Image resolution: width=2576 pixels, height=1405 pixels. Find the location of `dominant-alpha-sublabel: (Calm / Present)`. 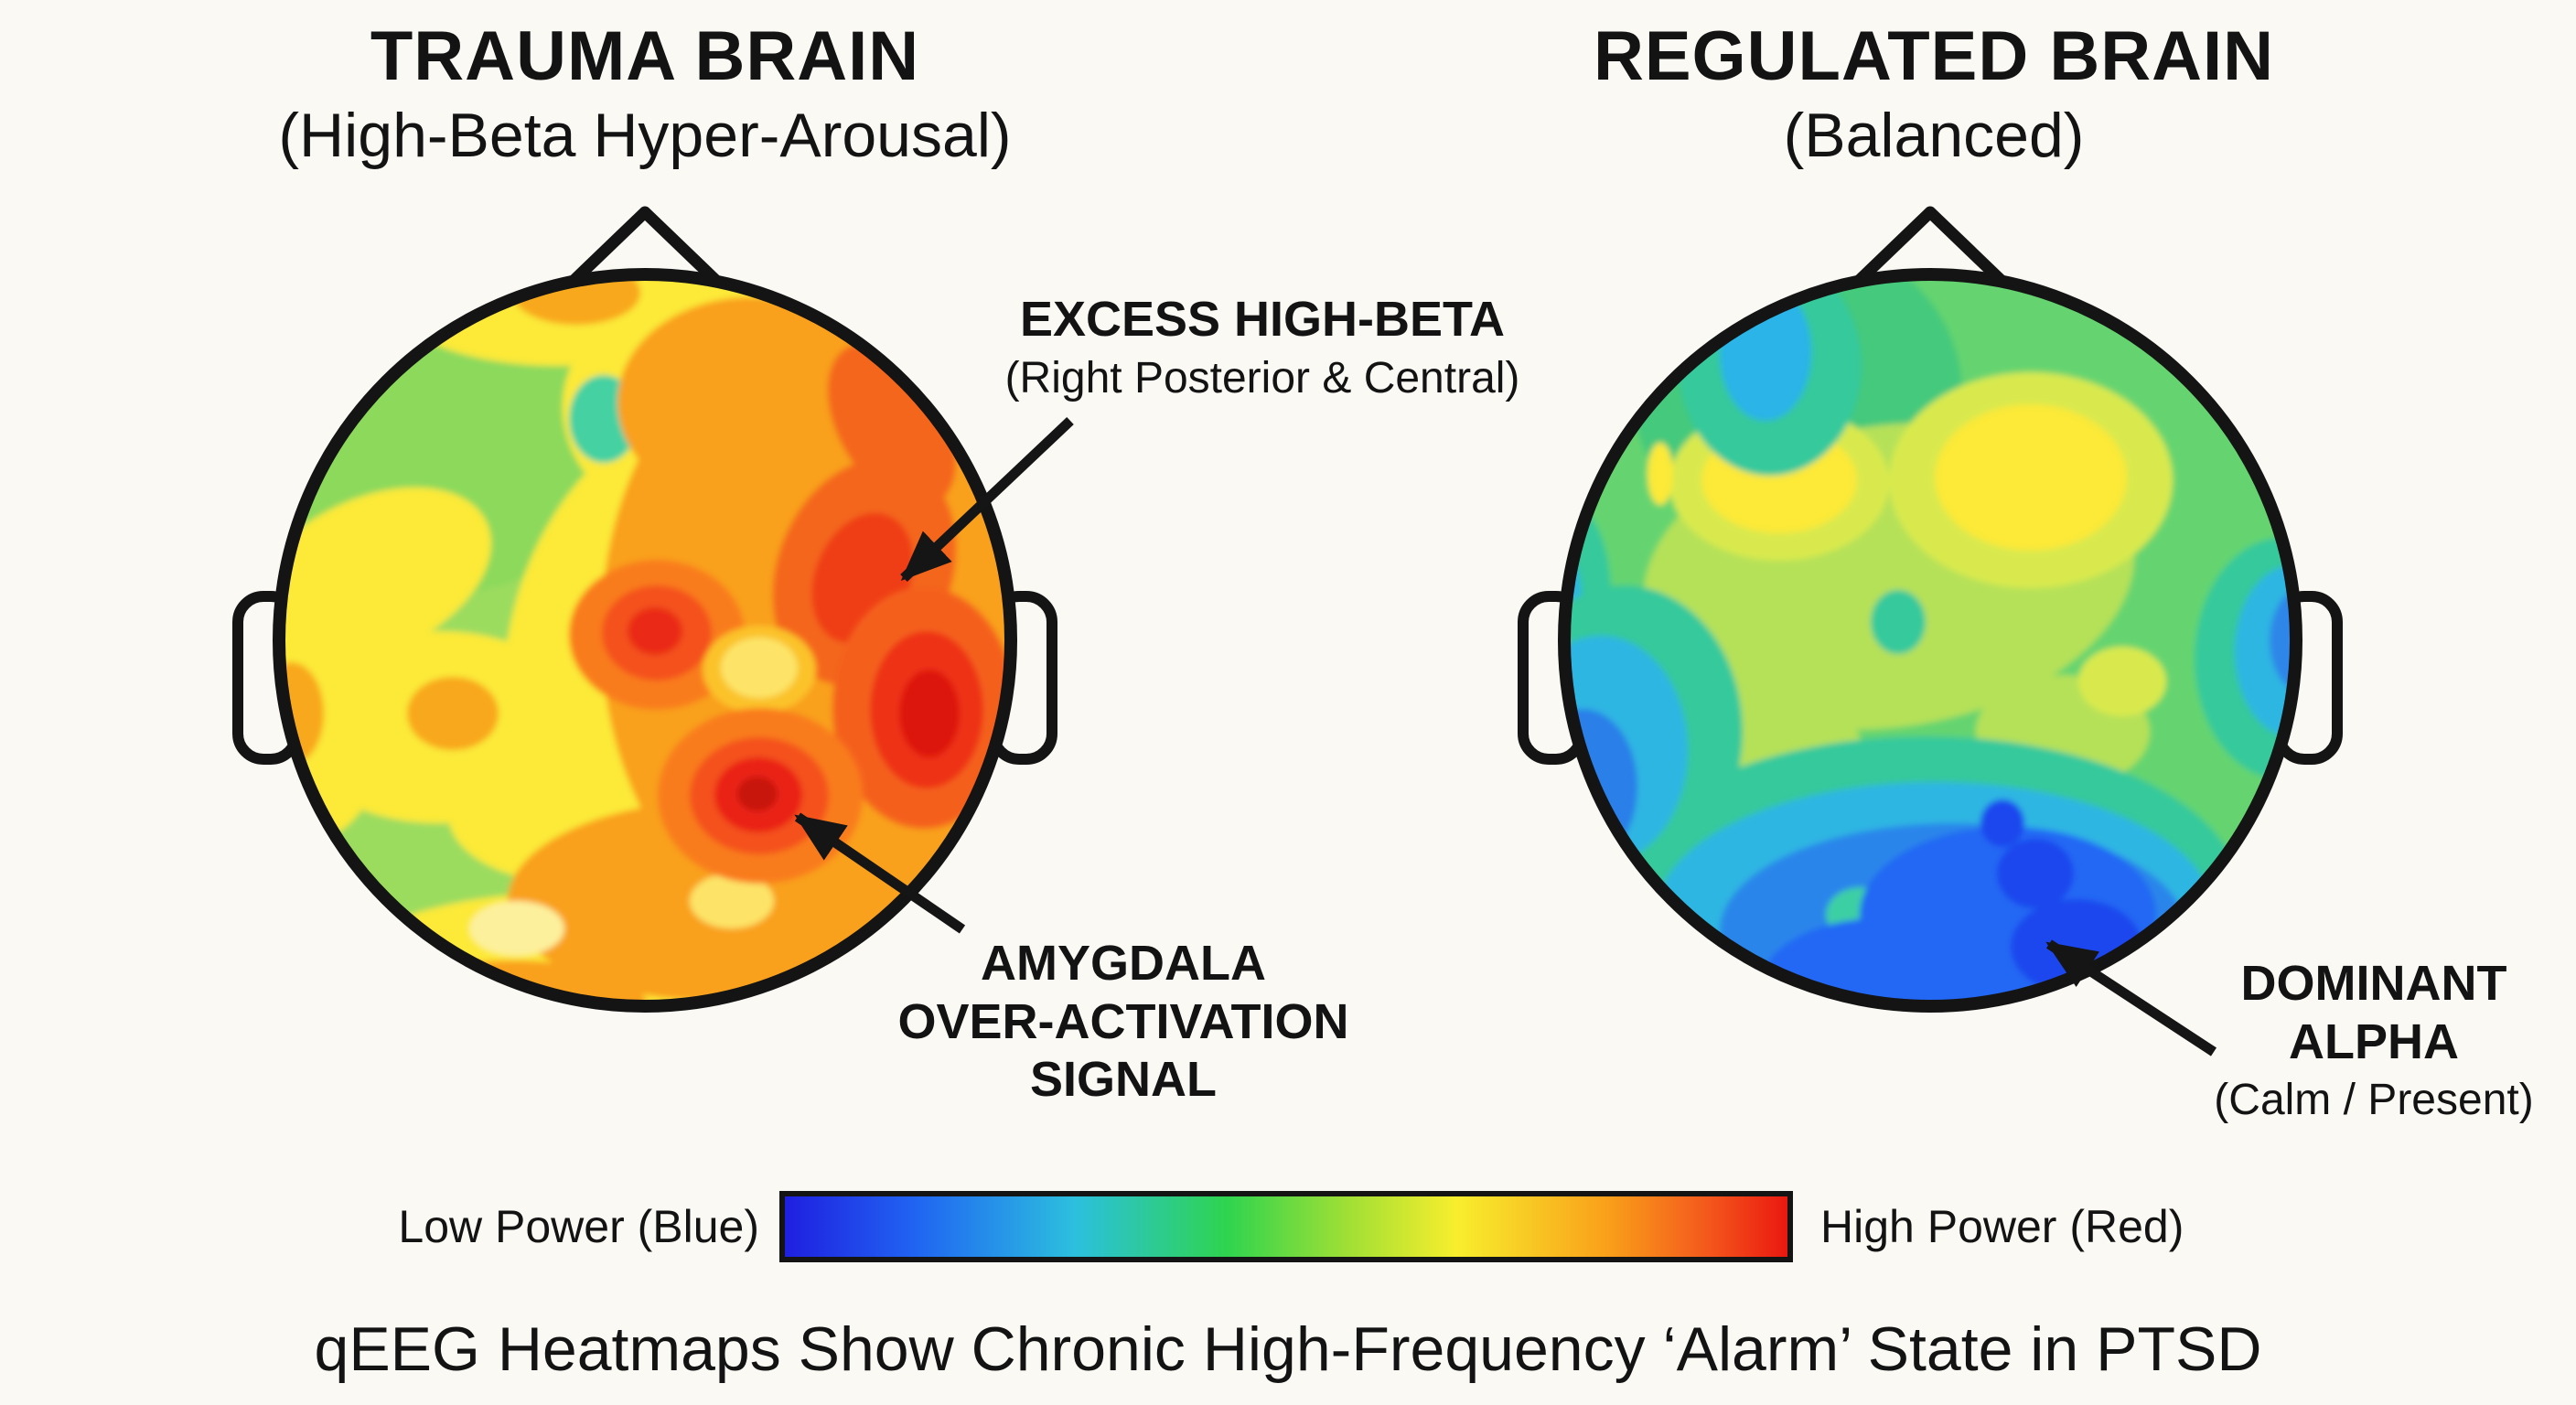

dominant-alpha-sublabel: (Calm / Present) is located at coordinates (2374, 1100).